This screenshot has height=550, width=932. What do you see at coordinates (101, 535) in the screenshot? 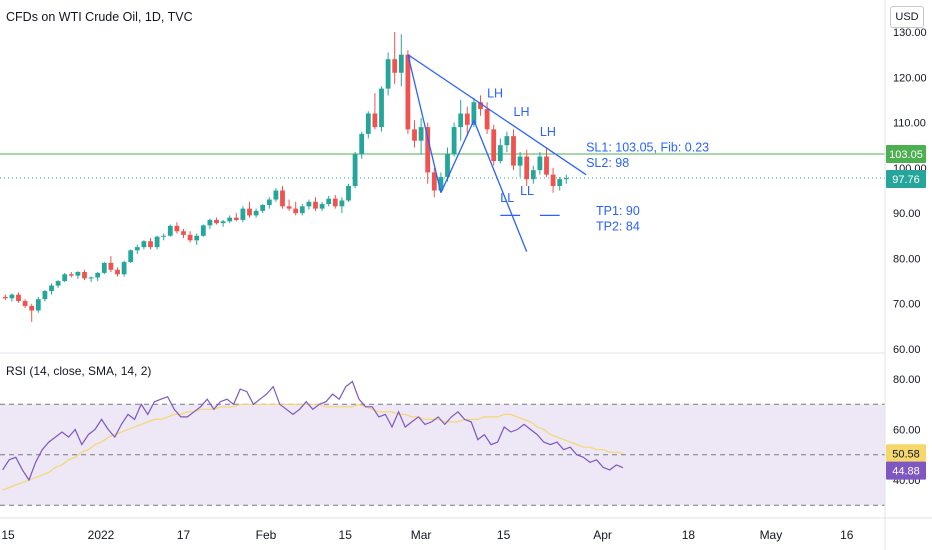
I see `time-tick-label: 2022` at bounding box center [101, 535].